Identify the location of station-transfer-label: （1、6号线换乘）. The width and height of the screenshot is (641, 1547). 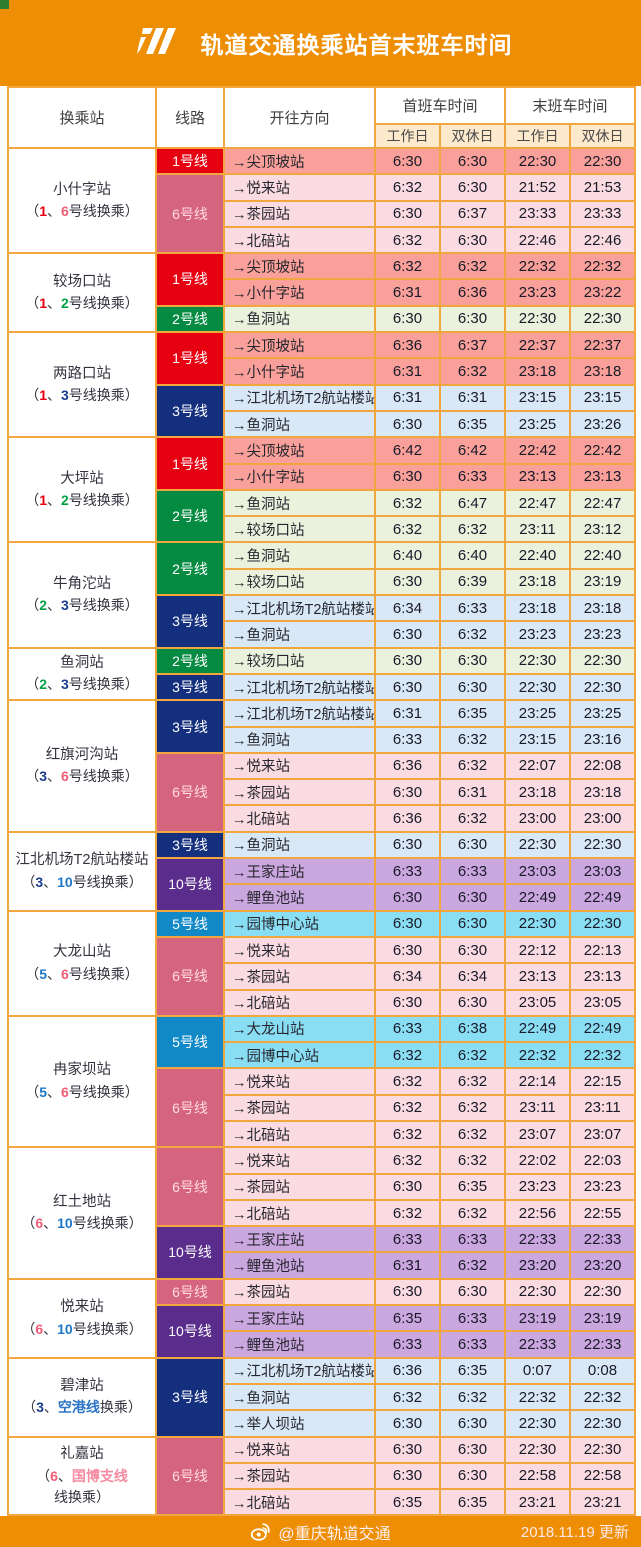
(82, 210).